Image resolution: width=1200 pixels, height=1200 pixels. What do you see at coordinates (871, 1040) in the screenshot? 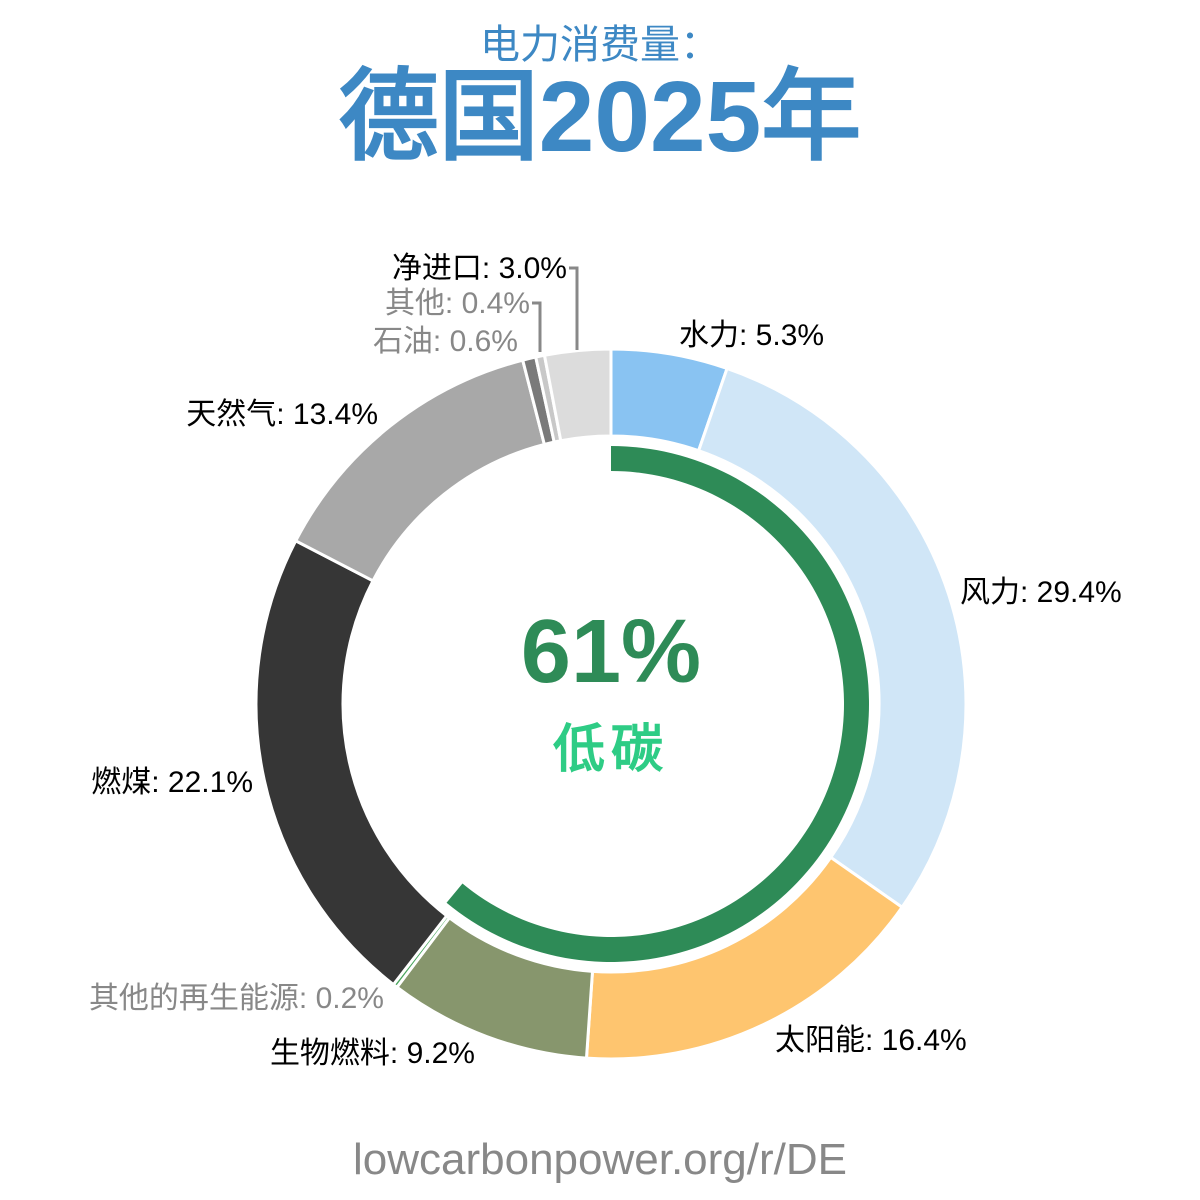
I see `label-solar: 太阳能: 16.4%` at bounding box center [871, 1040].